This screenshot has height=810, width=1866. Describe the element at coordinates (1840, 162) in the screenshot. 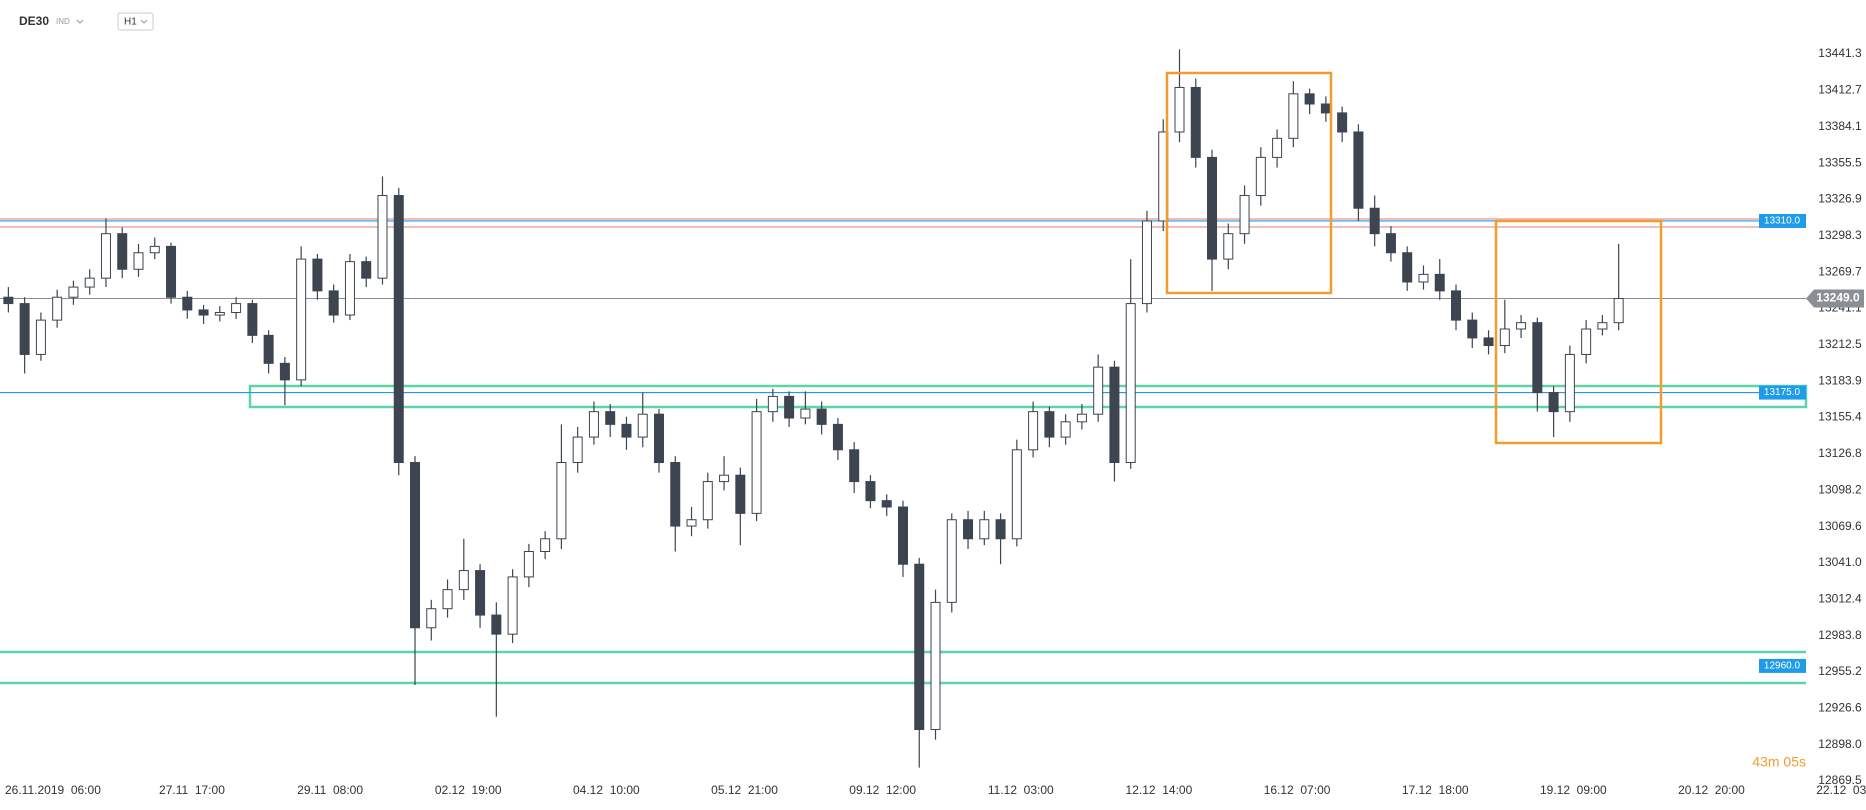

I see `y-tick-label: 13355.5` at that location.